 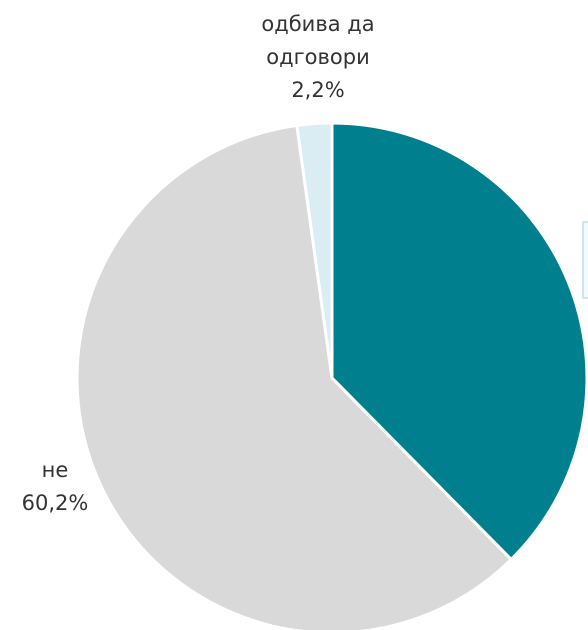 I want to click on clipped-label-box, so click(x=585, y=260).